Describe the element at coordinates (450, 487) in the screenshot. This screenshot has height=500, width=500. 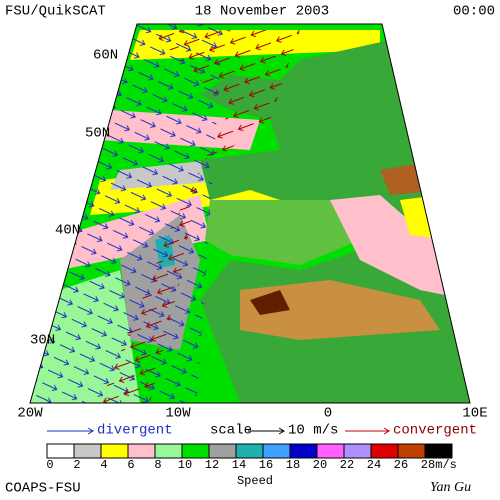
I see `footer-right: Yan Gu` at that location.